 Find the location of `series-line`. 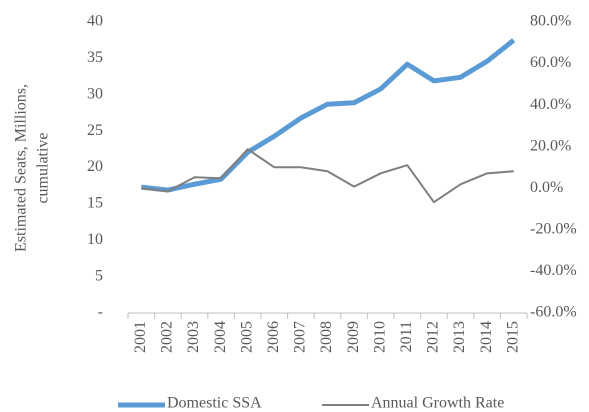

series-line is located at coordinates (327, 176).